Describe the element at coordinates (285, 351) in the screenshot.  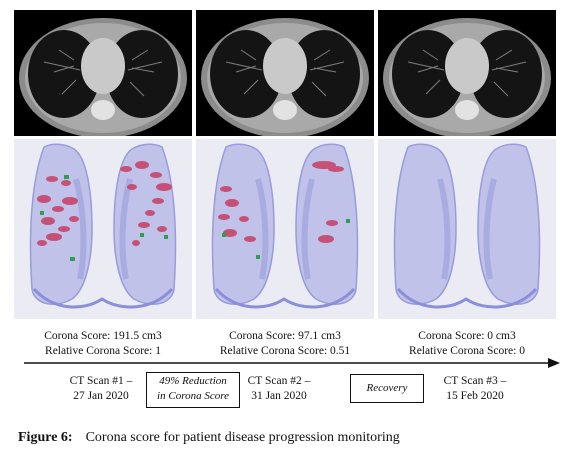
I see `relative-score-2: Relative Corona Score: 0.51` at that location.